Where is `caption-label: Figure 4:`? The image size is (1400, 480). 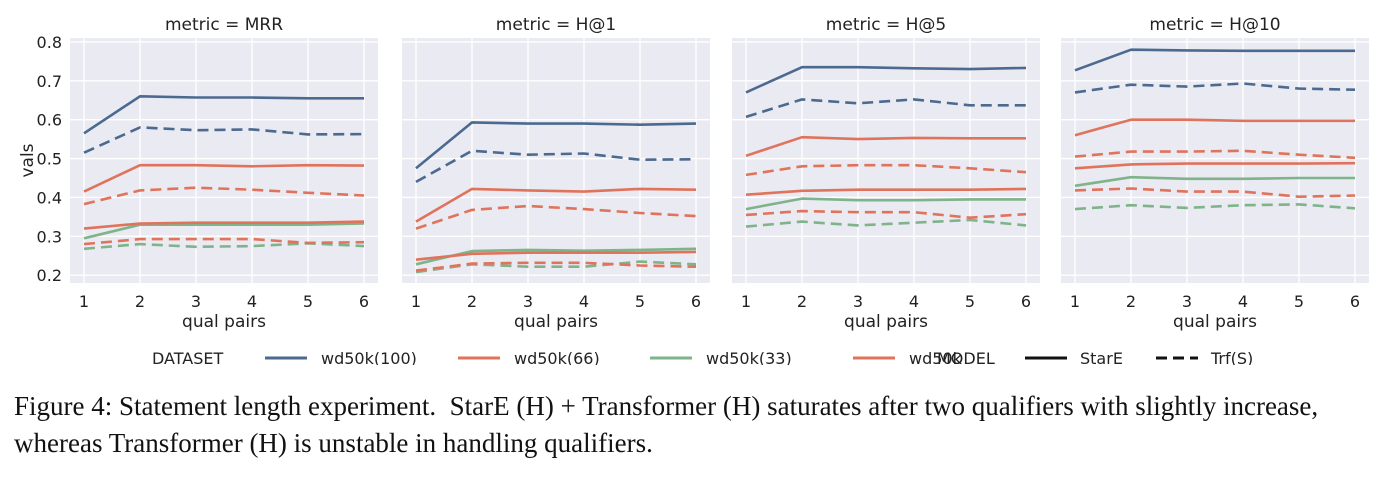 caption-label: Figure 4: is located at coordinates (66, 406).